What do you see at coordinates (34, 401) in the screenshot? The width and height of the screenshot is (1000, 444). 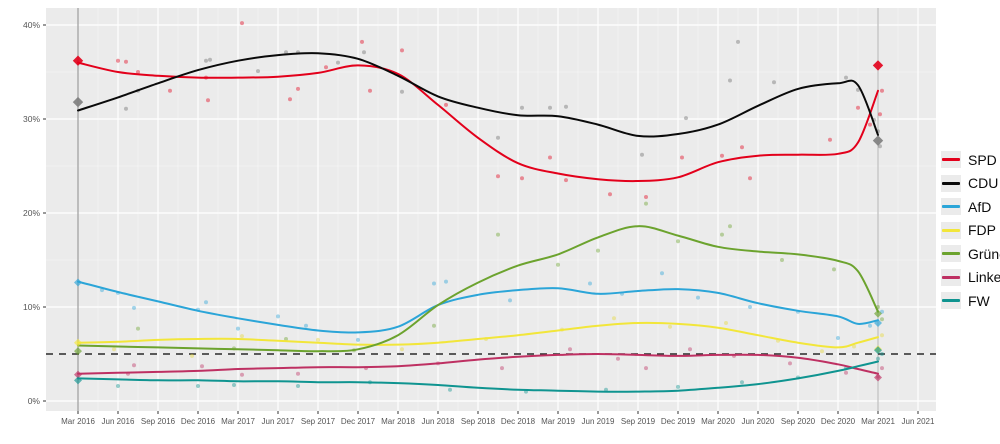 I see `svg-text: 0%` at bounding box center [34, 401].